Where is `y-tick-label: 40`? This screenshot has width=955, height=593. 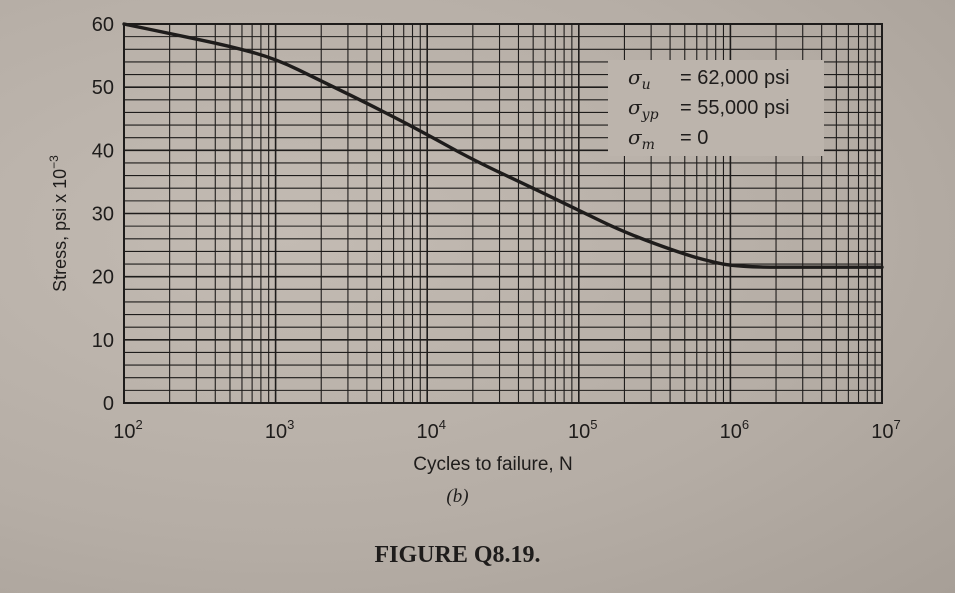
y-tick-label: 40 is located at coordinates (103, 151).